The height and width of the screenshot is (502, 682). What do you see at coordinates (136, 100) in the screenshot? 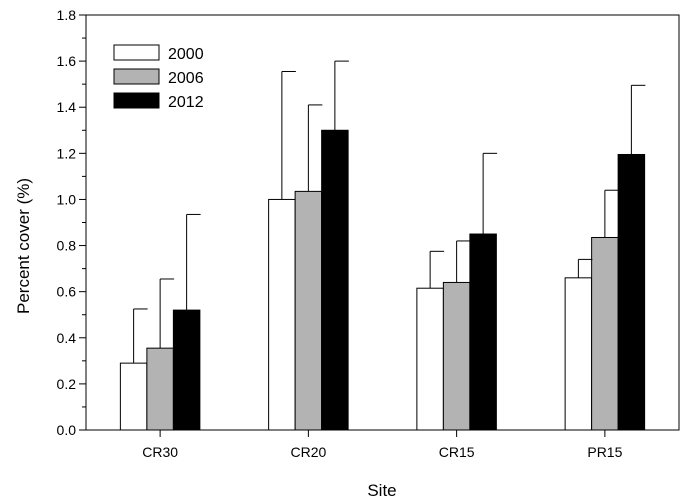
I see `legend-swatch-2012` at bounding box center [136, 100].